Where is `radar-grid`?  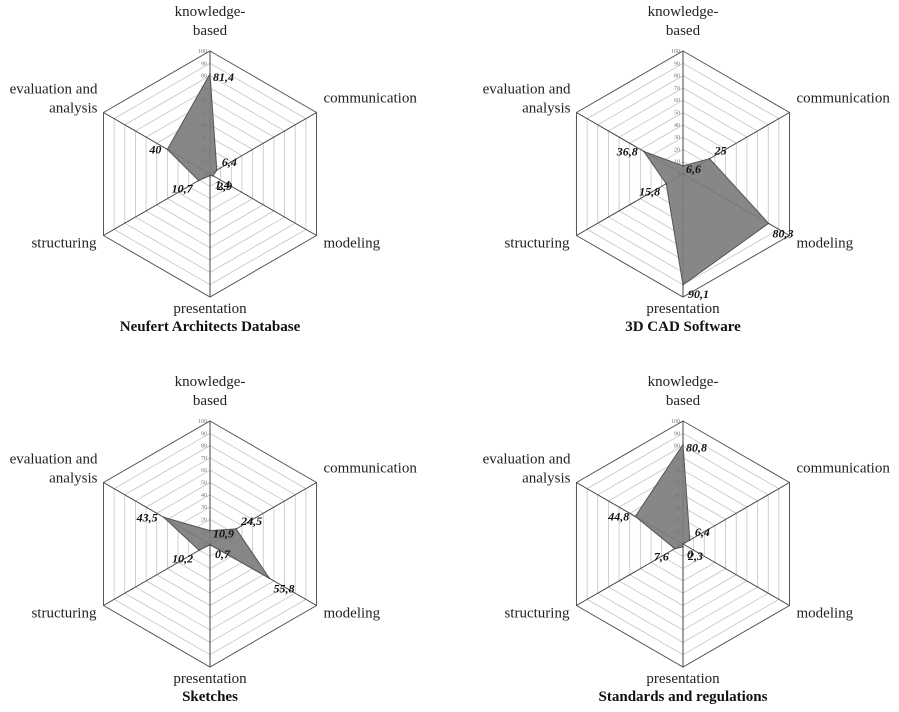 radar-grid is located at coordinates (683, 544).